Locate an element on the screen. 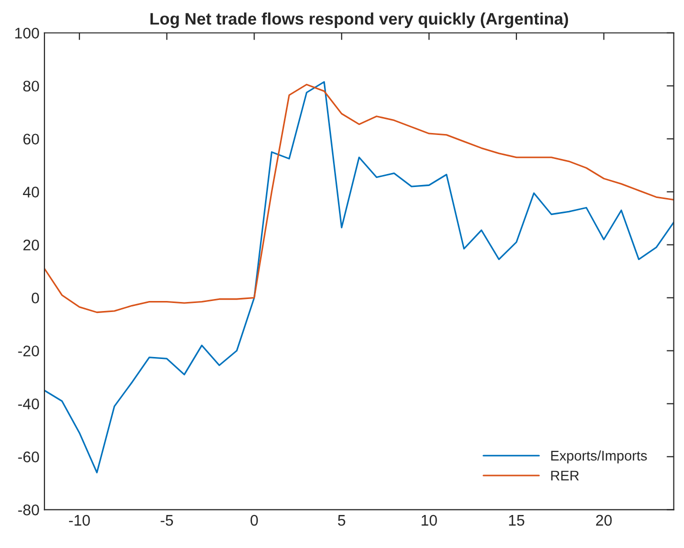 This screenshot has width=684, height=548. x-tick-label: -5 is located at coordinates (166, 520).